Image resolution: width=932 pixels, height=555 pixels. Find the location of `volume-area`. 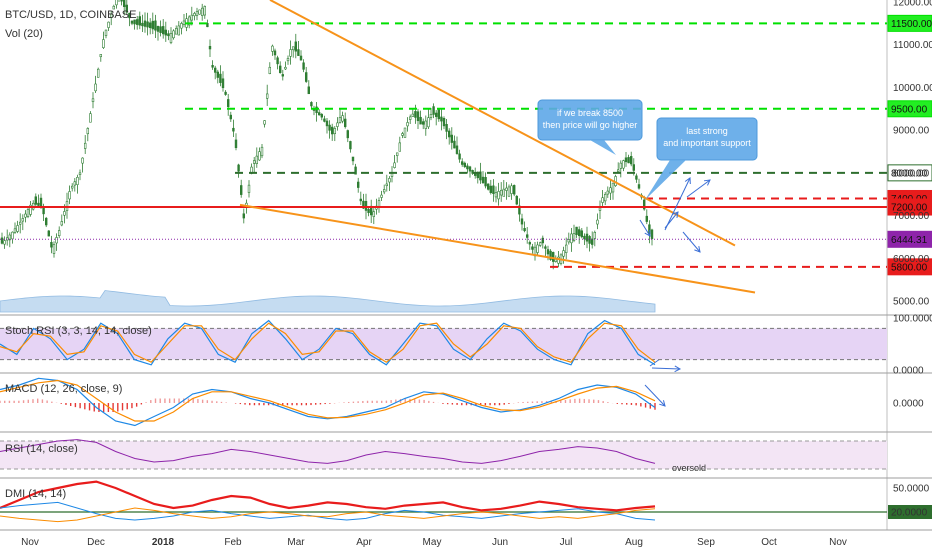

volume-area is located at coordinates (328, 301).